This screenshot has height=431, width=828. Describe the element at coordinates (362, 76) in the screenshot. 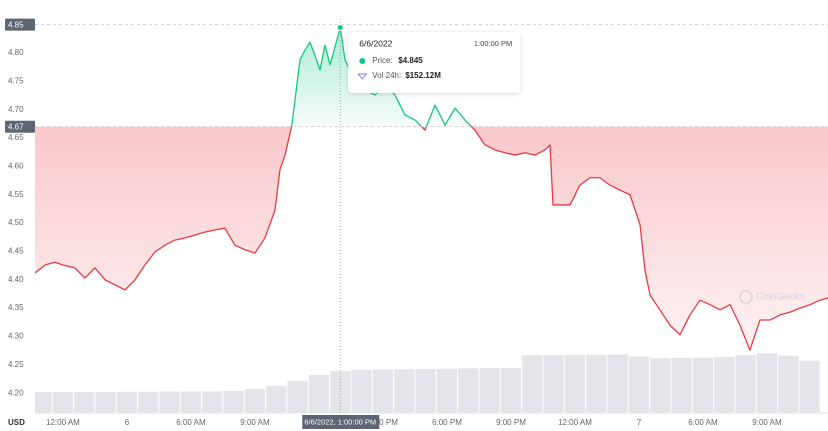

I see `tooltip-volume-icon` at that location.